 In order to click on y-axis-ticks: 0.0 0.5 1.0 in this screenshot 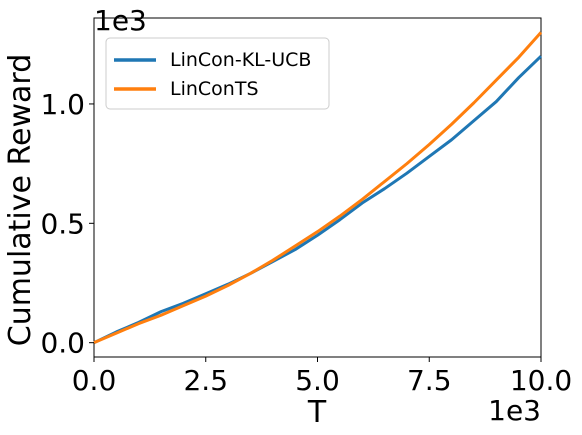, I will do `click(67, 224)`.